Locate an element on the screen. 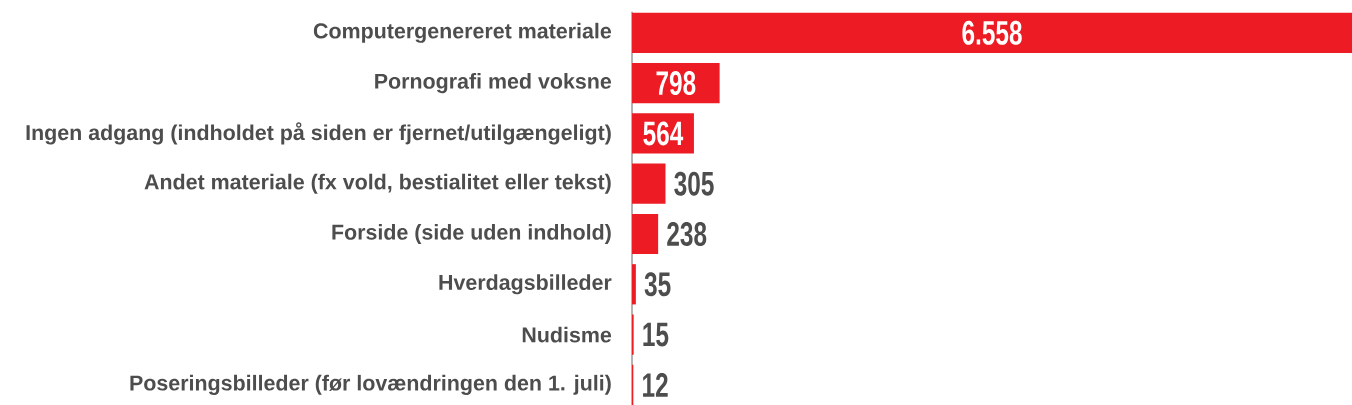 Image resolution: width=1352 pixels, height=405 pixels. data-label: 238 is located at coordinates (687, 234).